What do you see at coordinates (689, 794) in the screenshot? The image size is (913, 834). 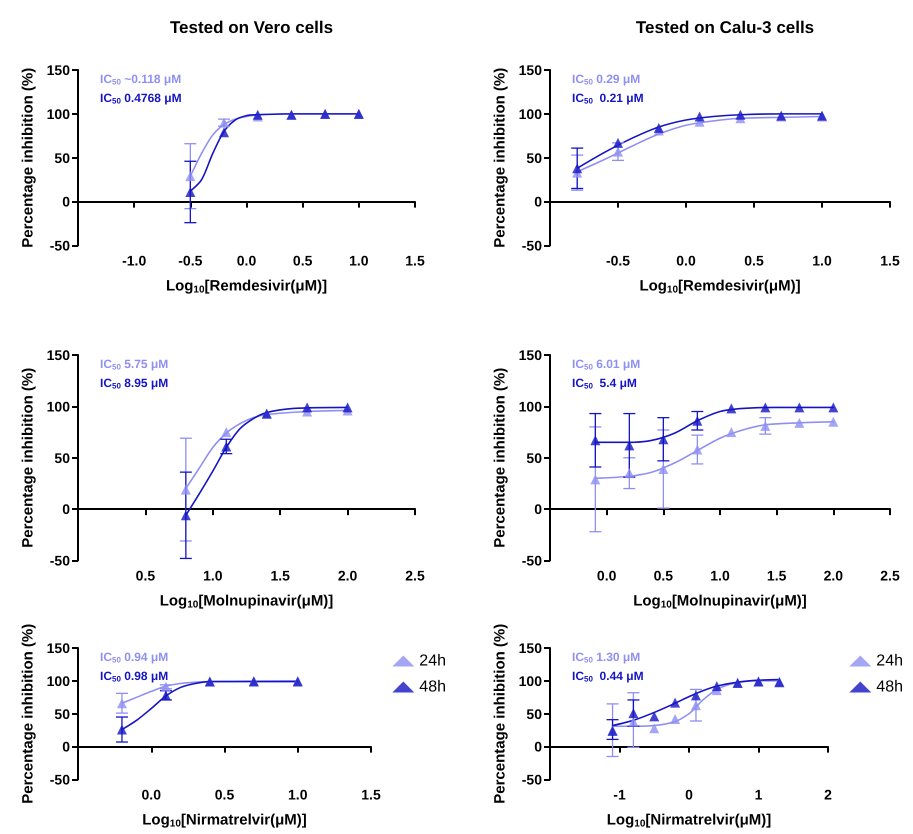 I see `x-tick-label: 0` at bounding box center [689, 794].